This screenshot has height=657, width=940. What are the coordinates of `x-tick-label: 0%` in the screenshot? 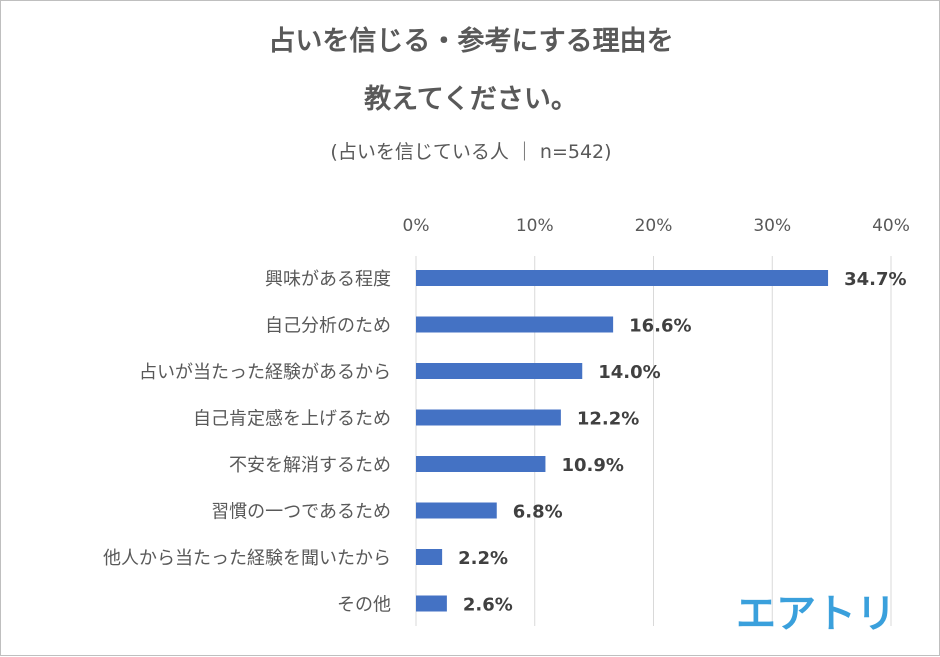 It's located at (416, 226).